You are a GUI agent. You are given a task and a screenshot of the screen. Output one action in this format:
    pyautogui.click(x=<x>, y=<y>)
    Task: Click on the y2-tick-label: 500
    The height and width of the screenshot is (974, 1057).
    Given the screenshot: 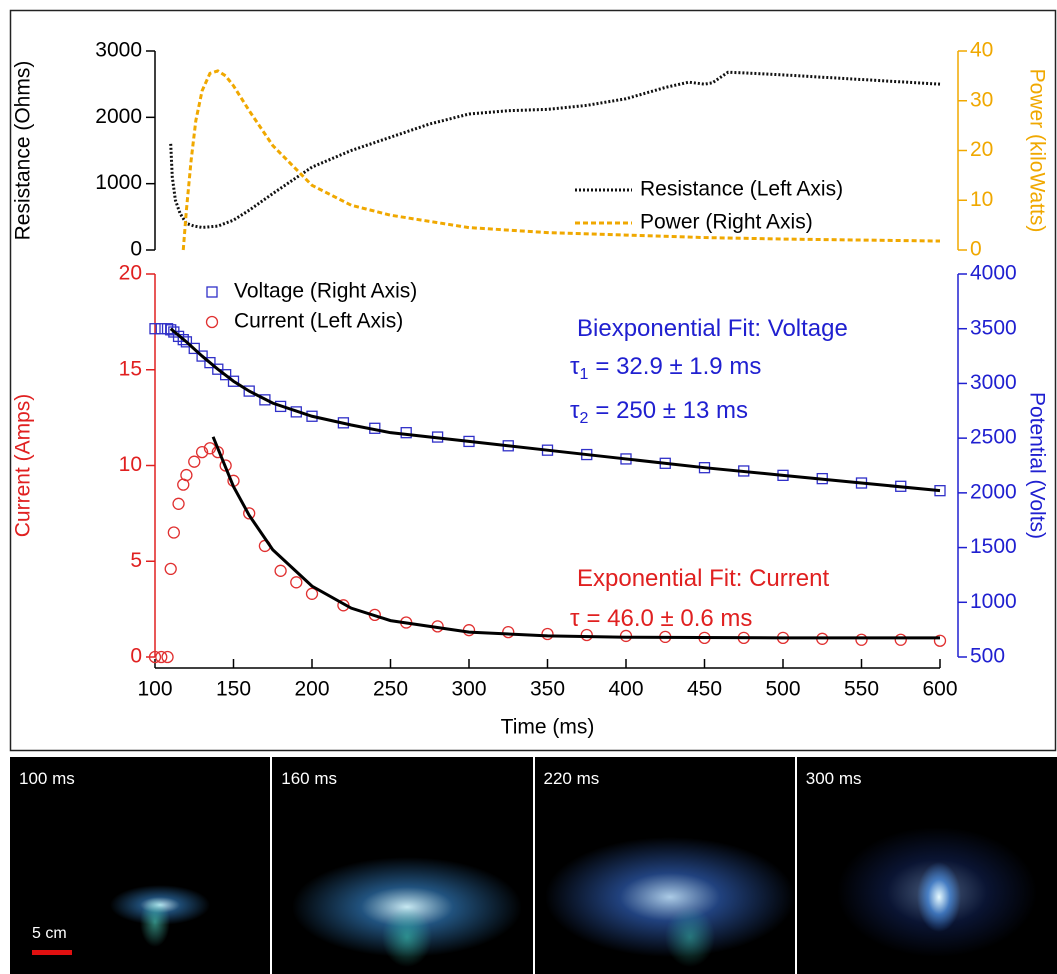 What is the action you would take?
    pyautogui.click(x=987, y=656)
    